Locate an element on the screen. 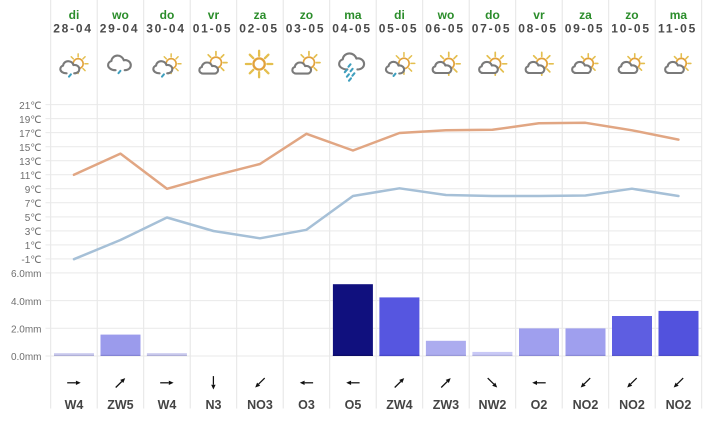  svg-text: 13℃ is located at coordinates (30, 162).